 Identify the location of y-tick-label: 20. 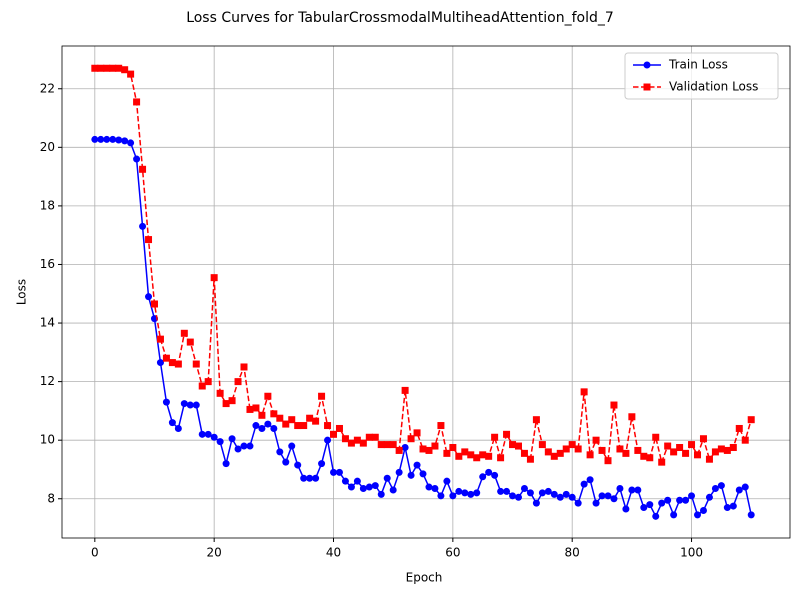
(47, 147).